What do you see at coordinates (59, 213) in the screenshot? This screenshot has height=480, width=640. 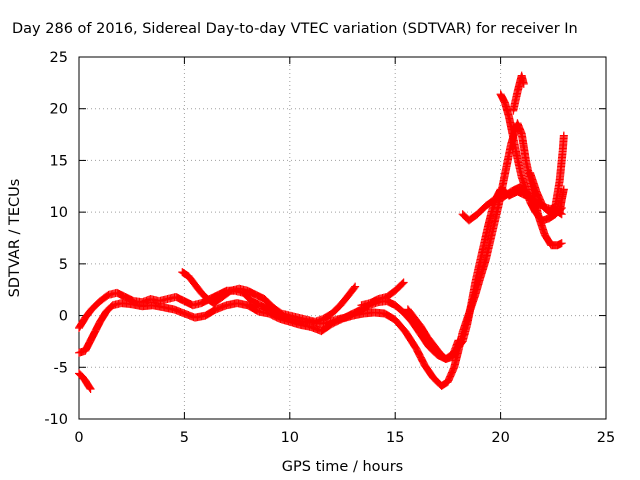 I see `y-tick-label: 10` at bounding box center [59, 213].